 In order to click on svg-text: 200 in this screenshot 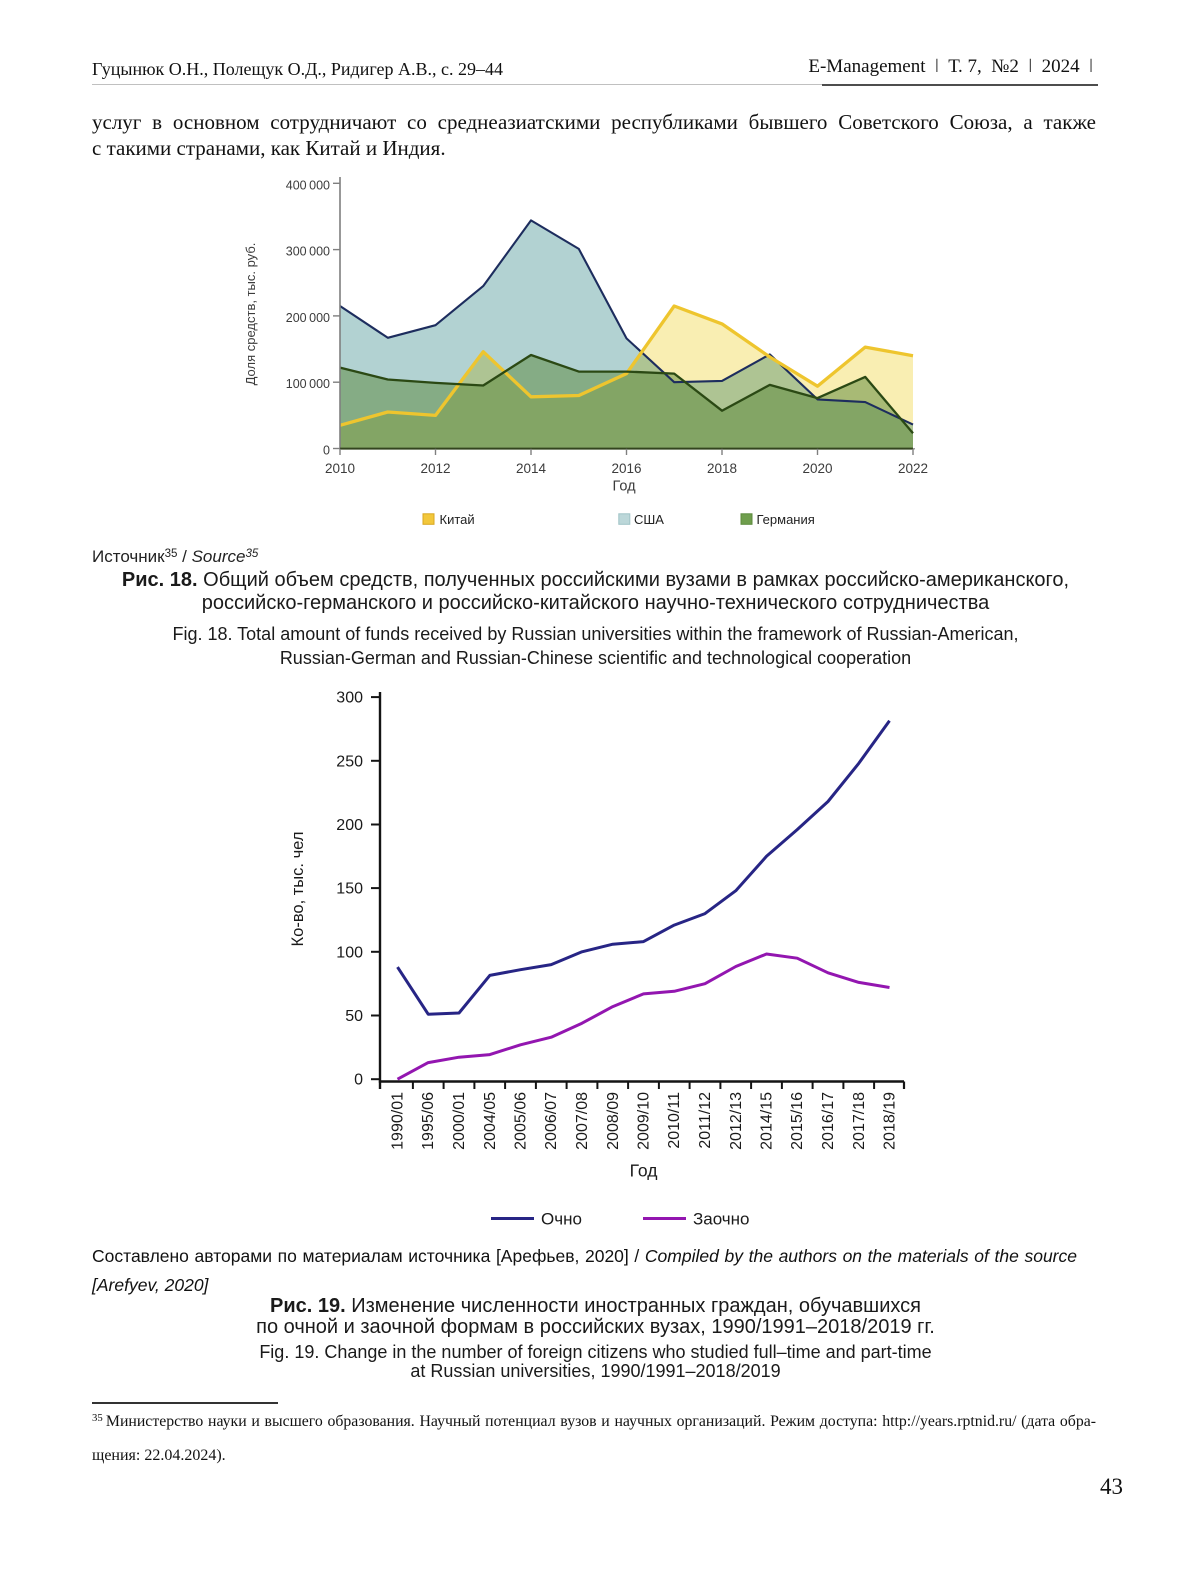, I will do `click(349, 825)`.